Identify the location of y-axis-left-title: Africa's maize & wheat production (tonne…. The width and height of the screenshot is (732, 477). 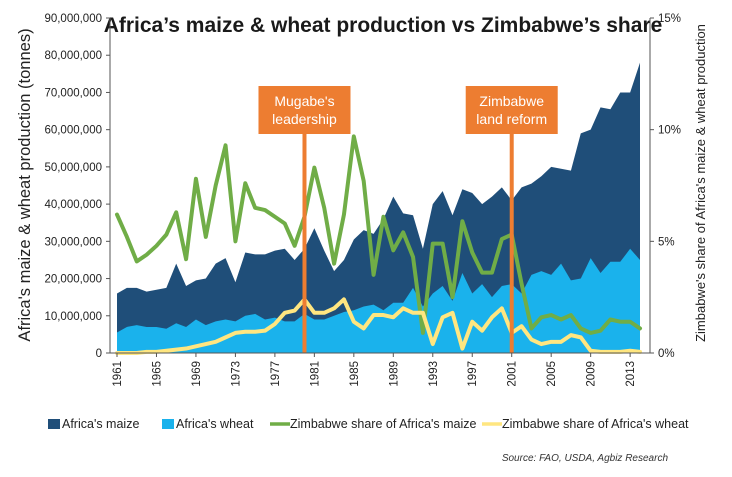
(25, 184).